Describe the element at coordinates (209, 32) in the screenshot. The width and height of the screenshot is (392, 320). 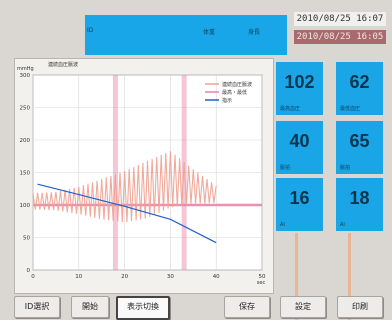
I see `weight-label: 体重` at that location.